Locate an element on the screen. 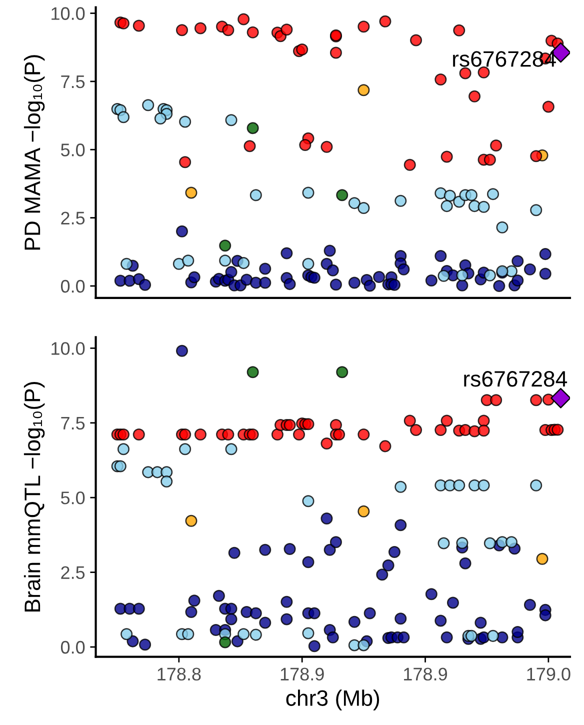 This screenshot has height=725, width=584. x-tick-label: 178.8 is located at coordinates (179, 674).